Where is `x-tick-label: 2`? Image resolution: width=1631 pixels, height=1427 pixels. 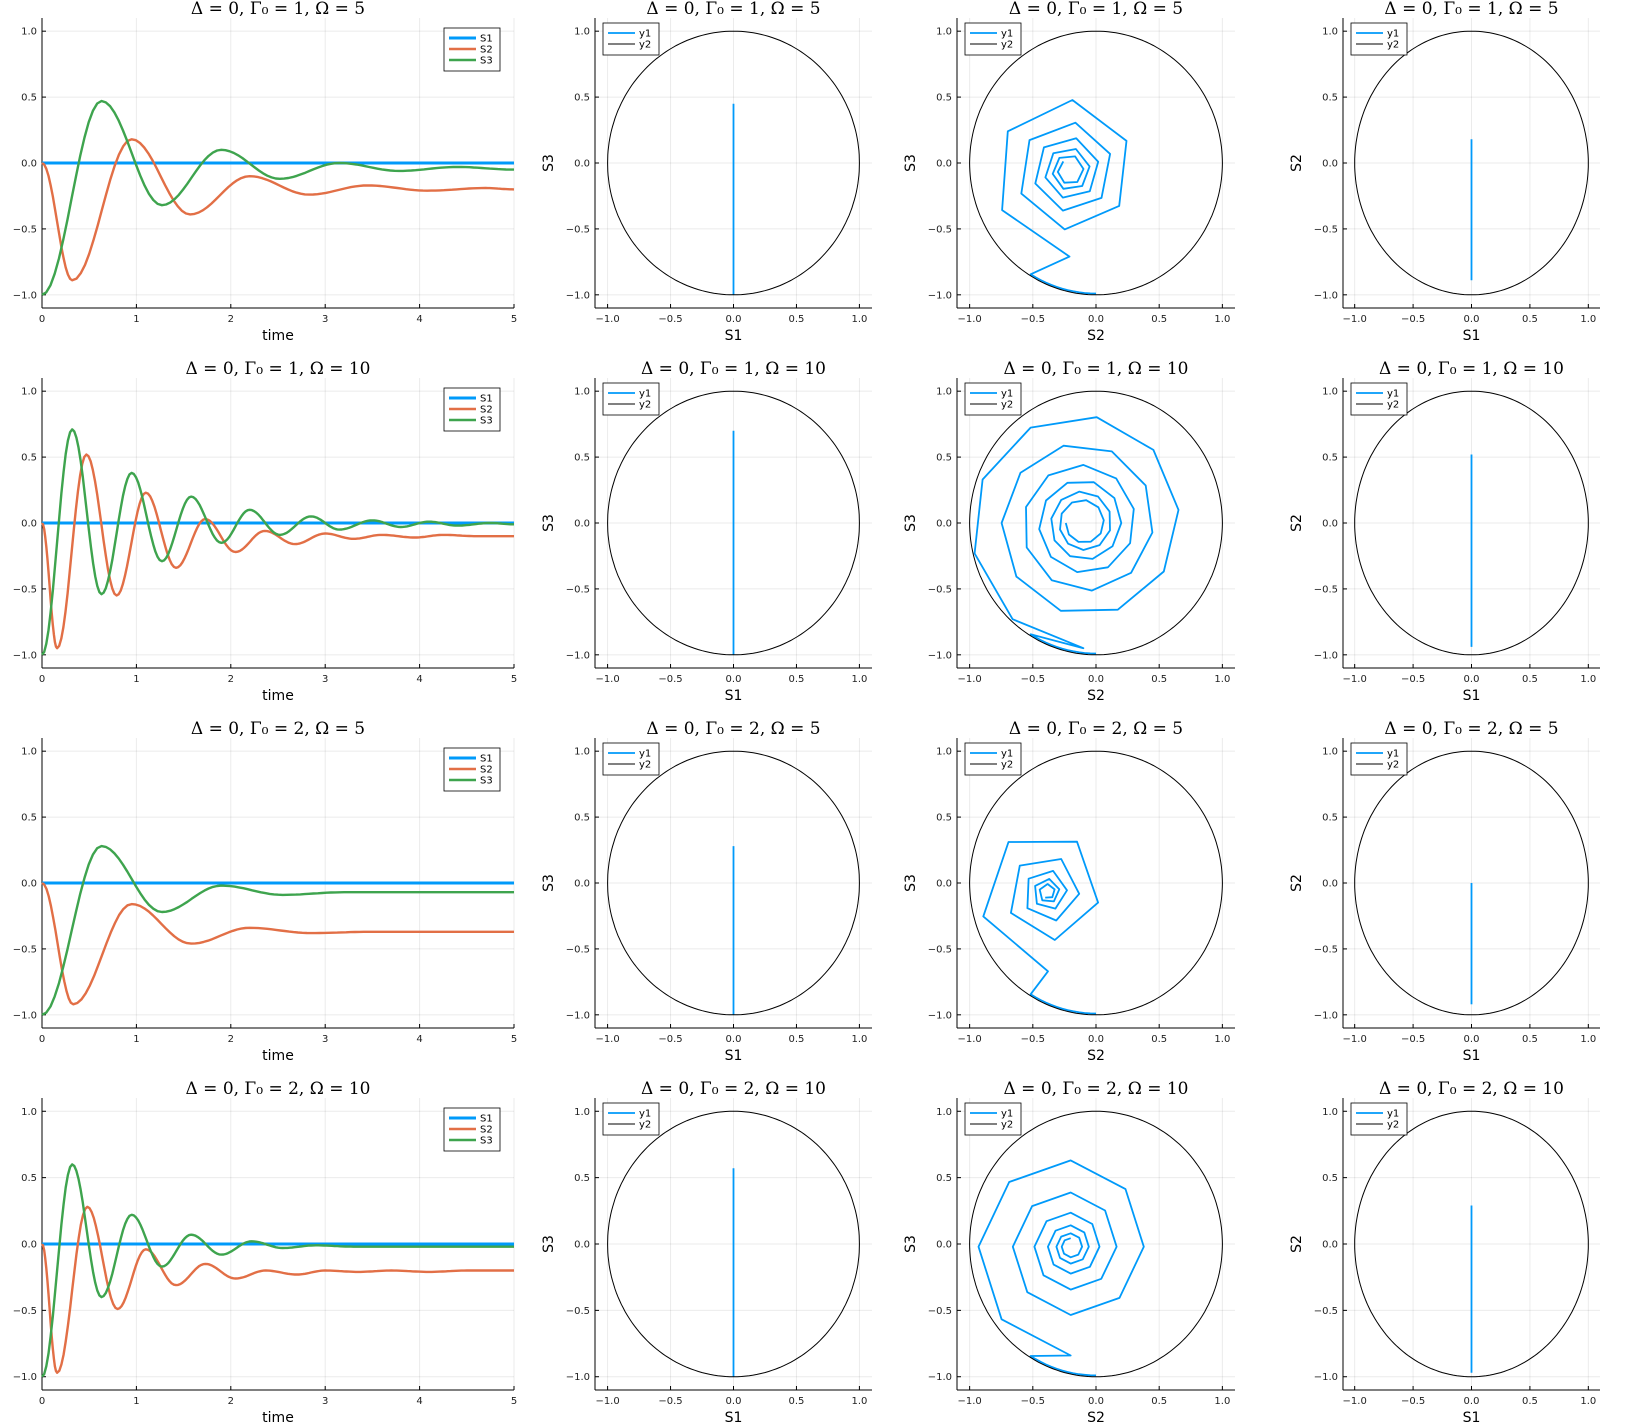 x-tick-label: 2 is located at coordinates (231, 1039).